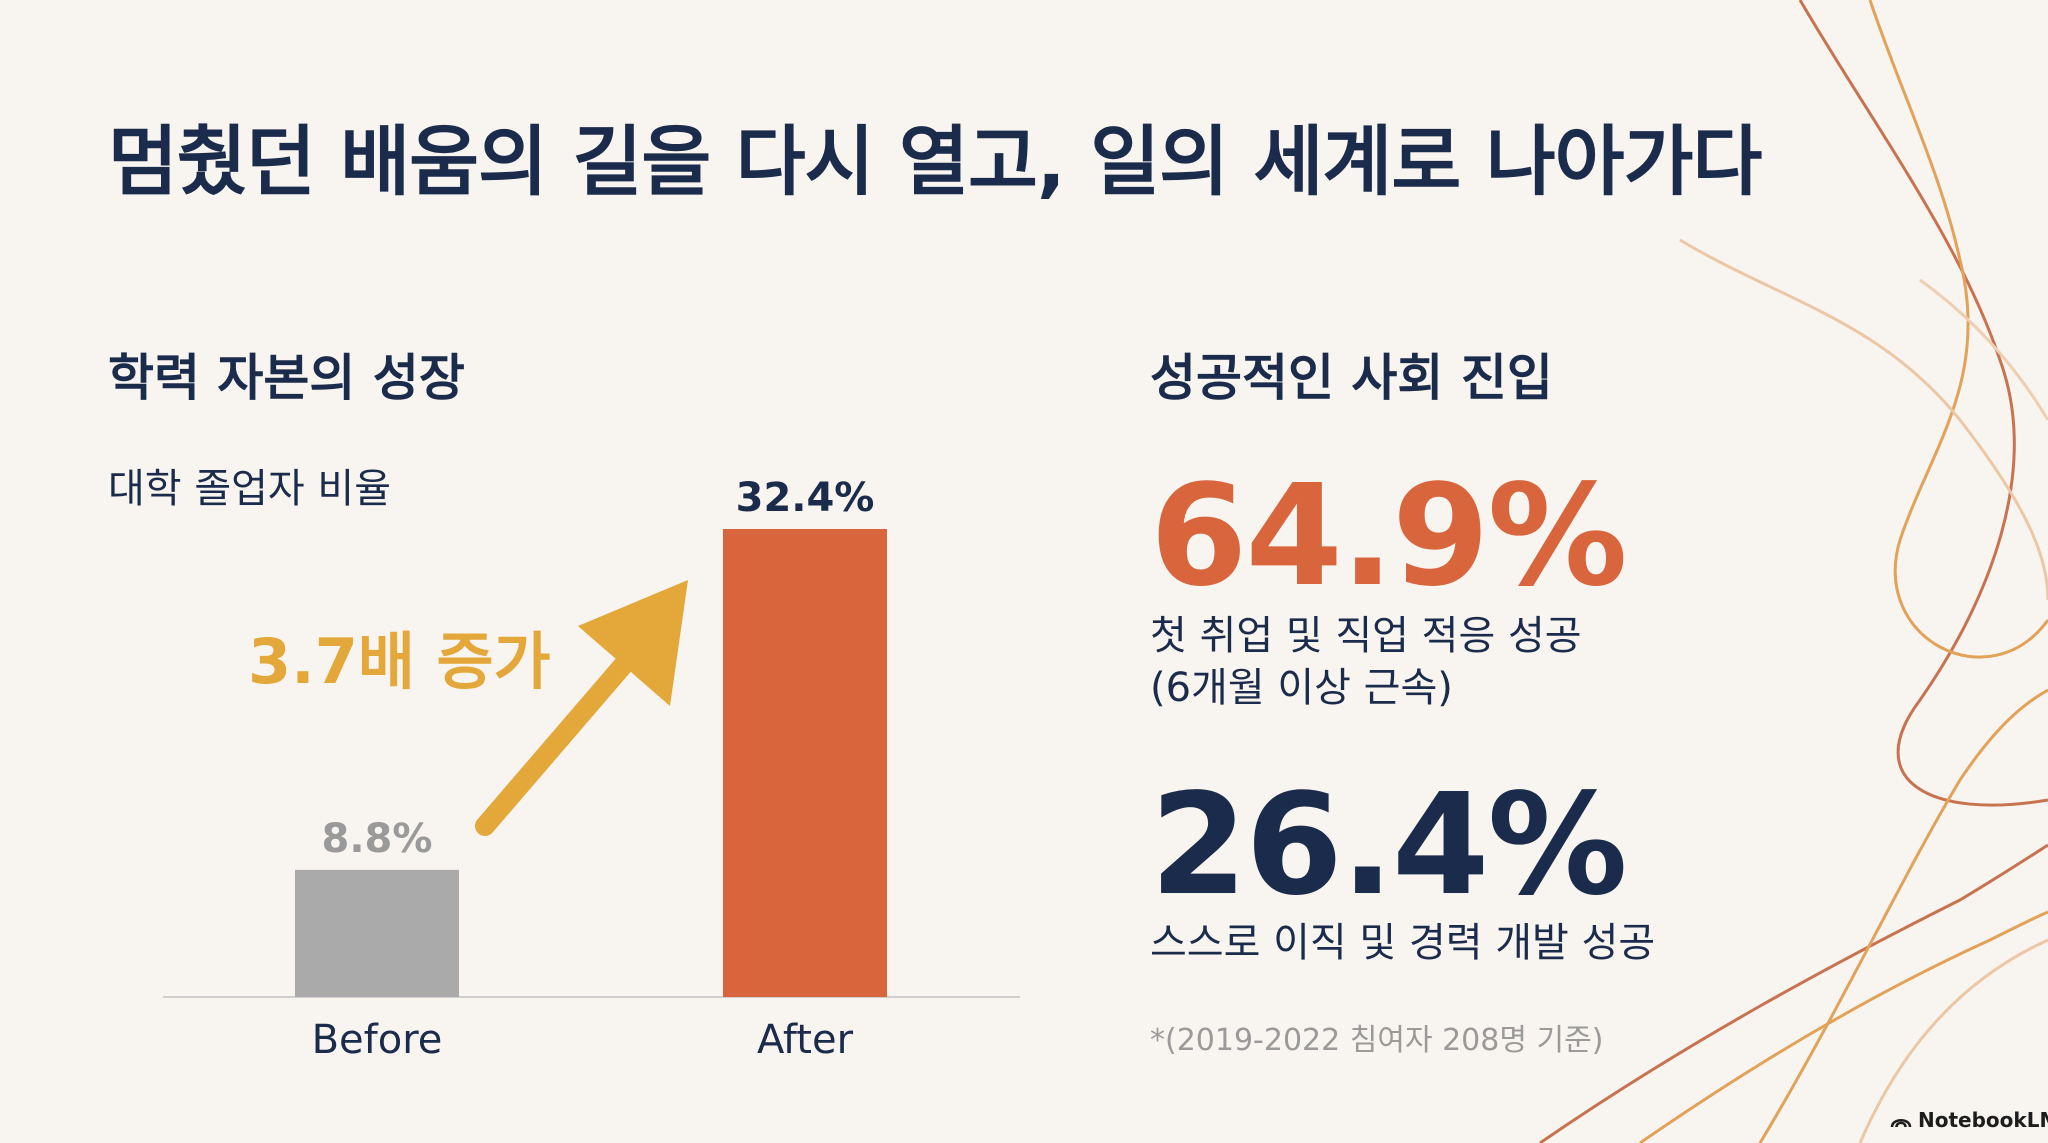 The width and height of the screenshot is (2048, 1143). Describe the element at coordinates (805, 498) in the screenshot. I see `data-label-after: 32.4%` at that location.